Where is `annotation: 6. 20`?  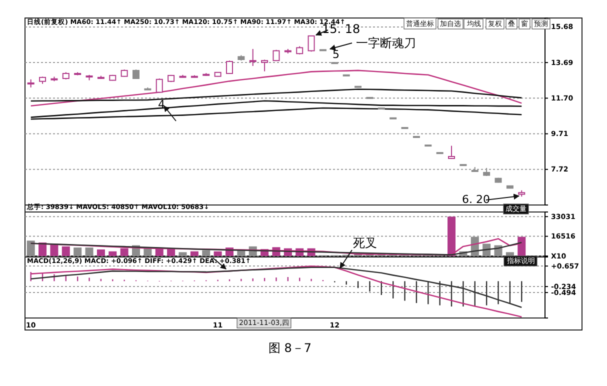 annotation: 6. 20 is located at coordinates (476, 199).